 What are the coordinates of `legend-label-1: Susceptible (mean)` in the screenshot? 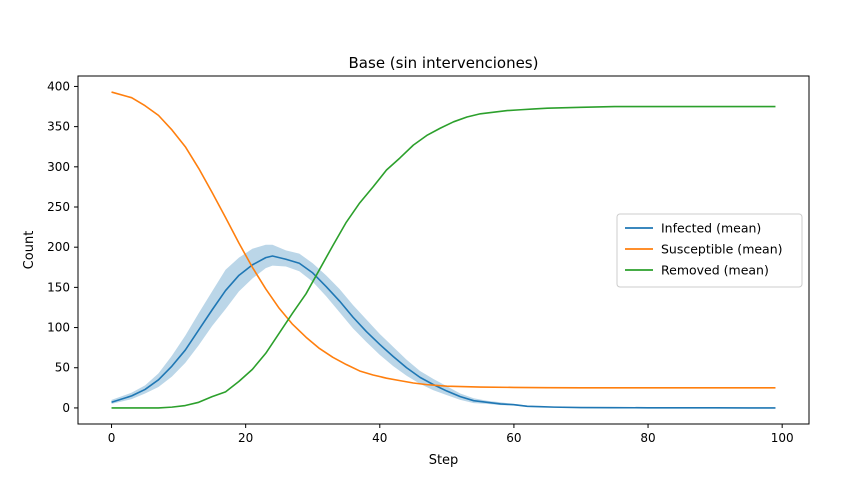 It's located at (722, 249).